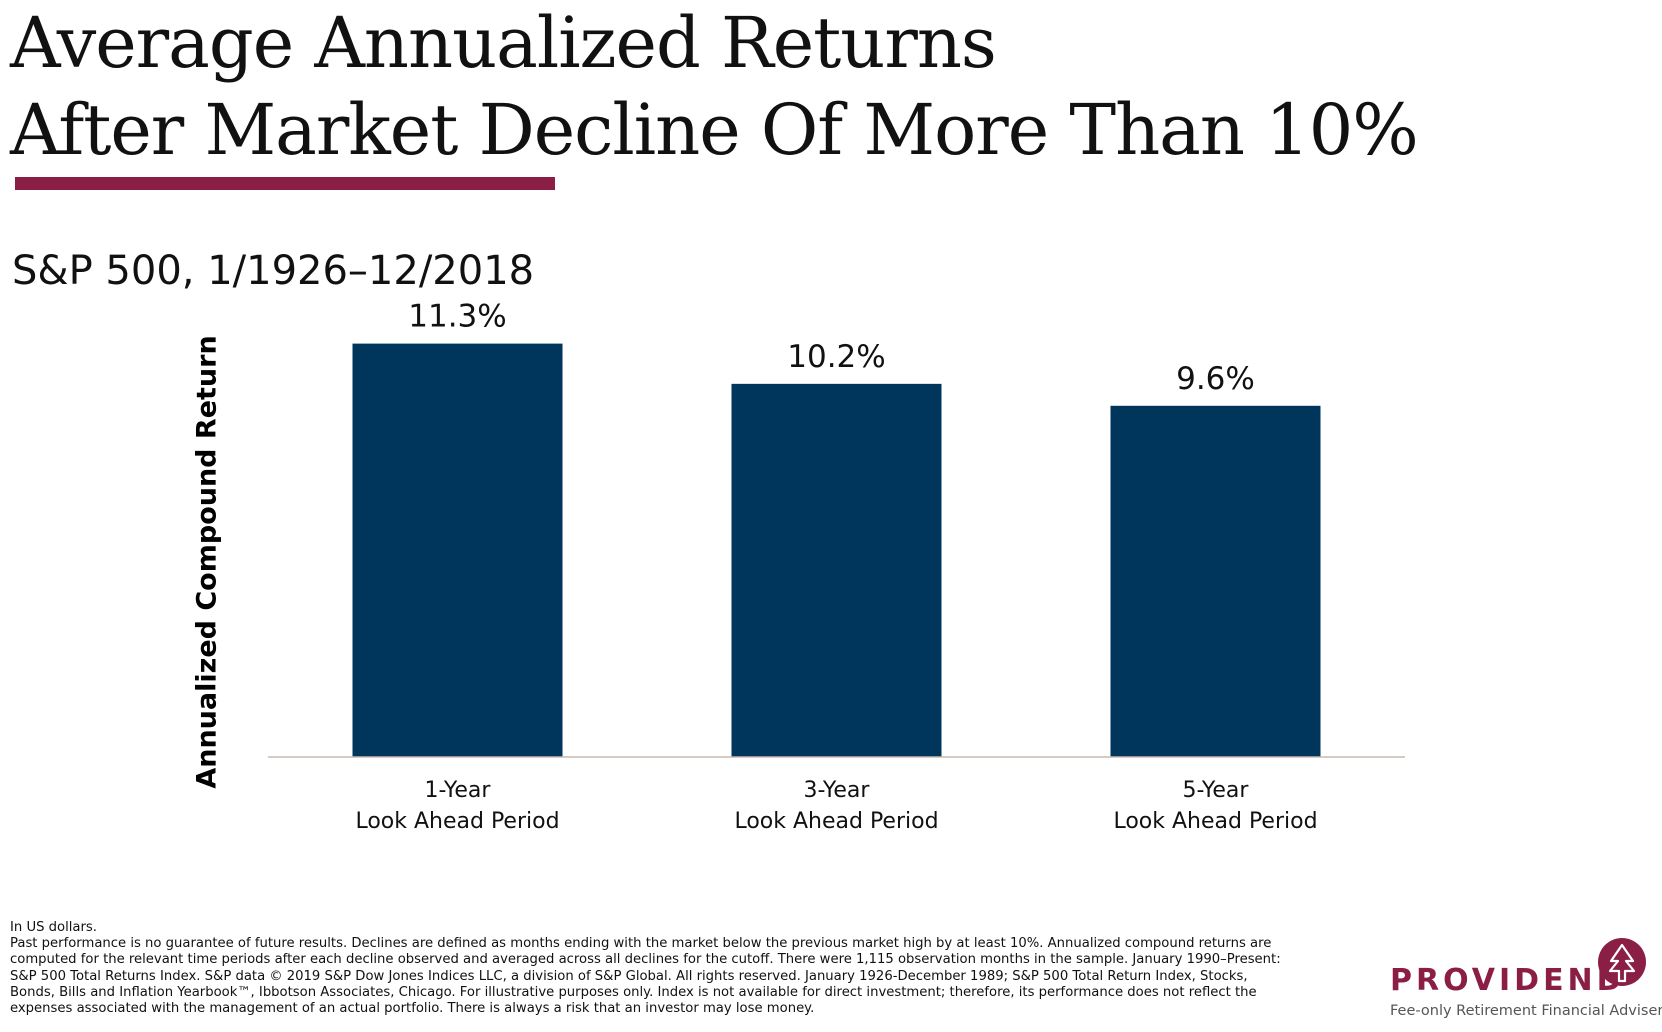 This screenshot has height=1032, width=1662. Describe the element at coordinates (53, 927) in the screenshot. I see `footnote-line: In US dollars.` at that location.